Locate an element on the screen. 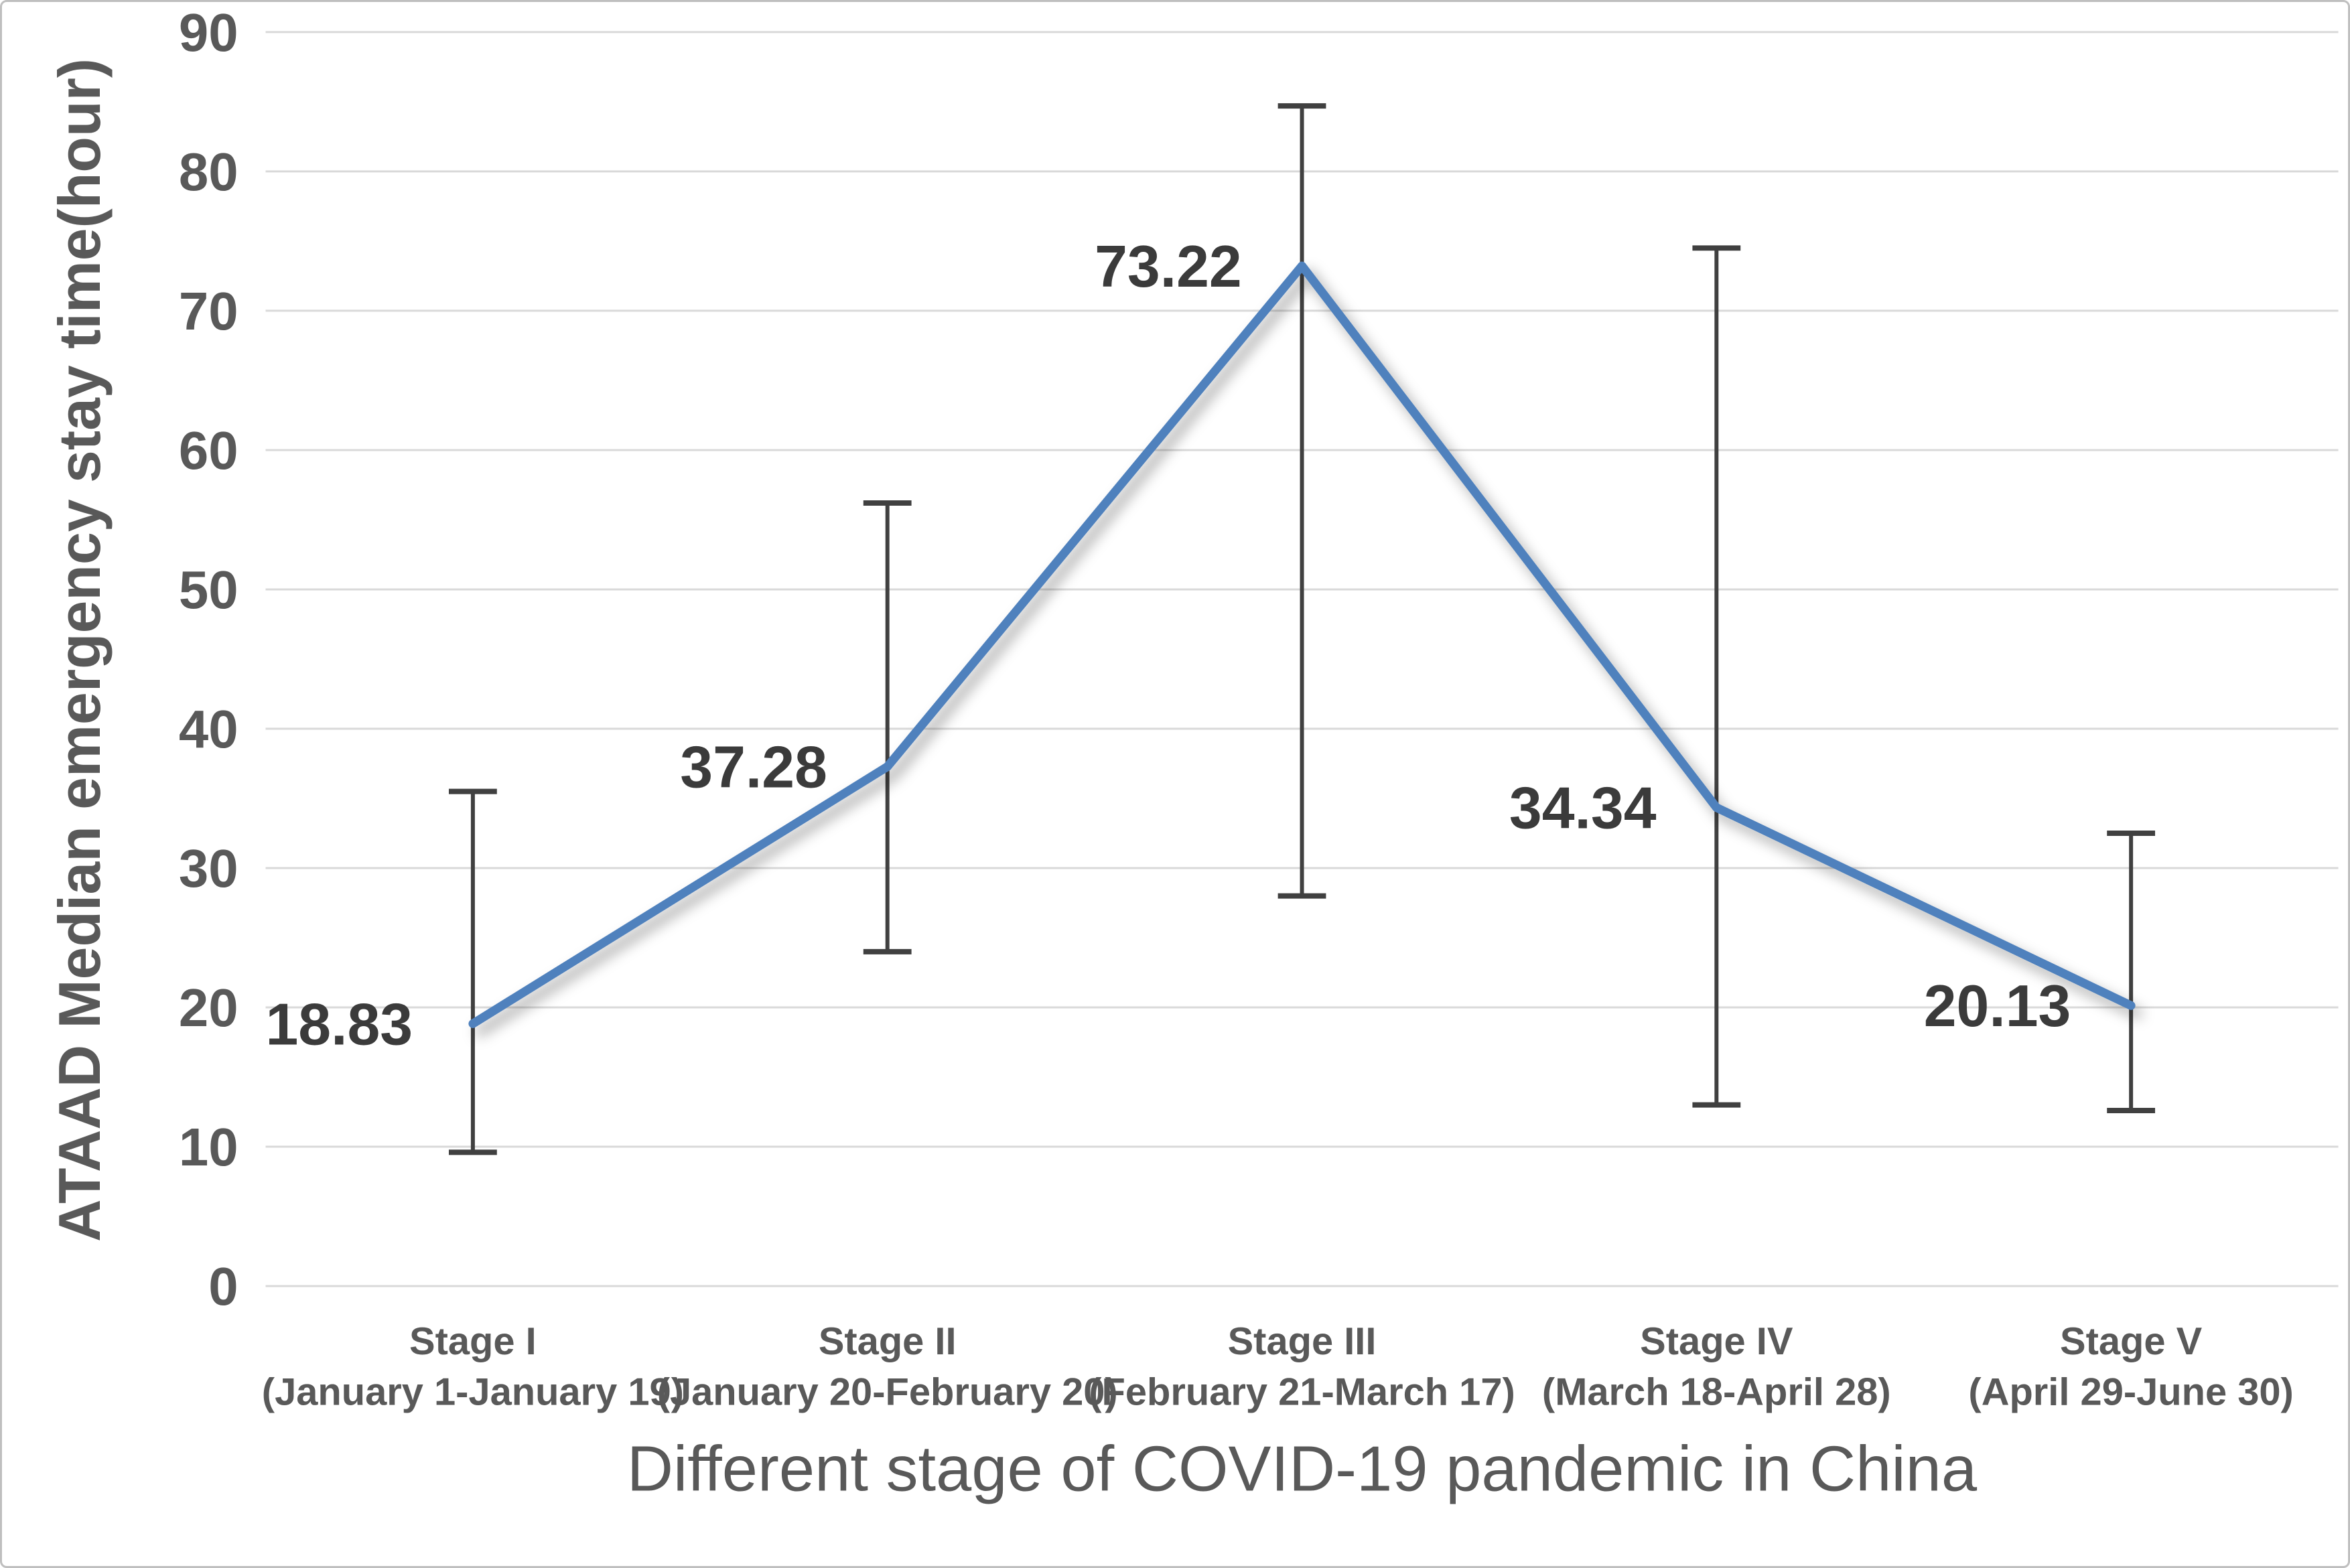 The height and width of the screenshot is (1568, 2350). y-tick-label: 80 is located at coordinates (208, 172).